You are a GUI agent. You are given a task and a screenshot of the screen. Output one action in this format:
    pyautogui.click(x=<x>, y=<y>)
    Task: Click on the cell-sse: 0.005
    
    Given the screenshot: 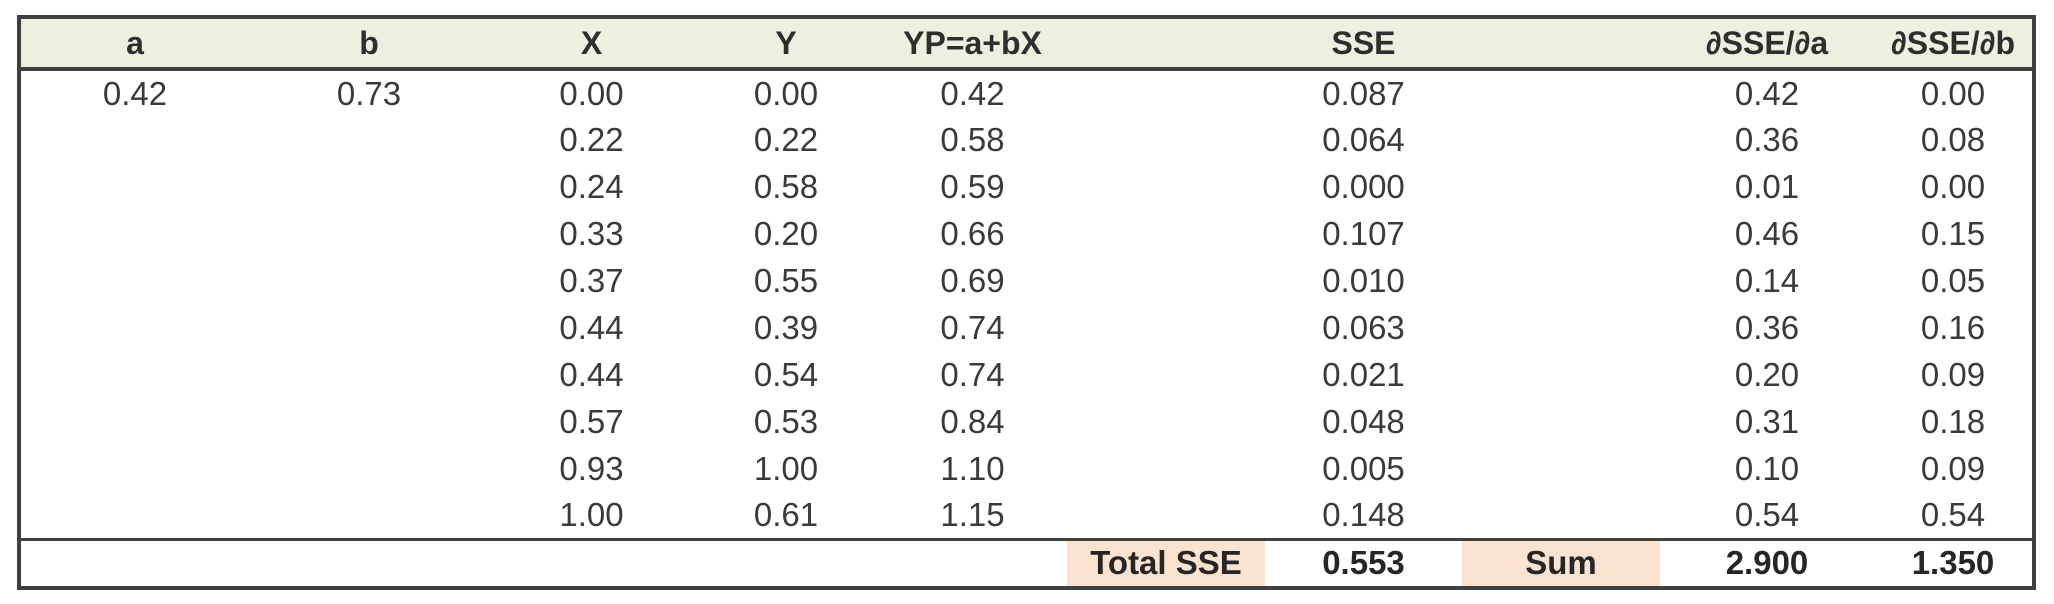 What is the action you would take?
    pyautogui.click(x=1363, y=468)
    